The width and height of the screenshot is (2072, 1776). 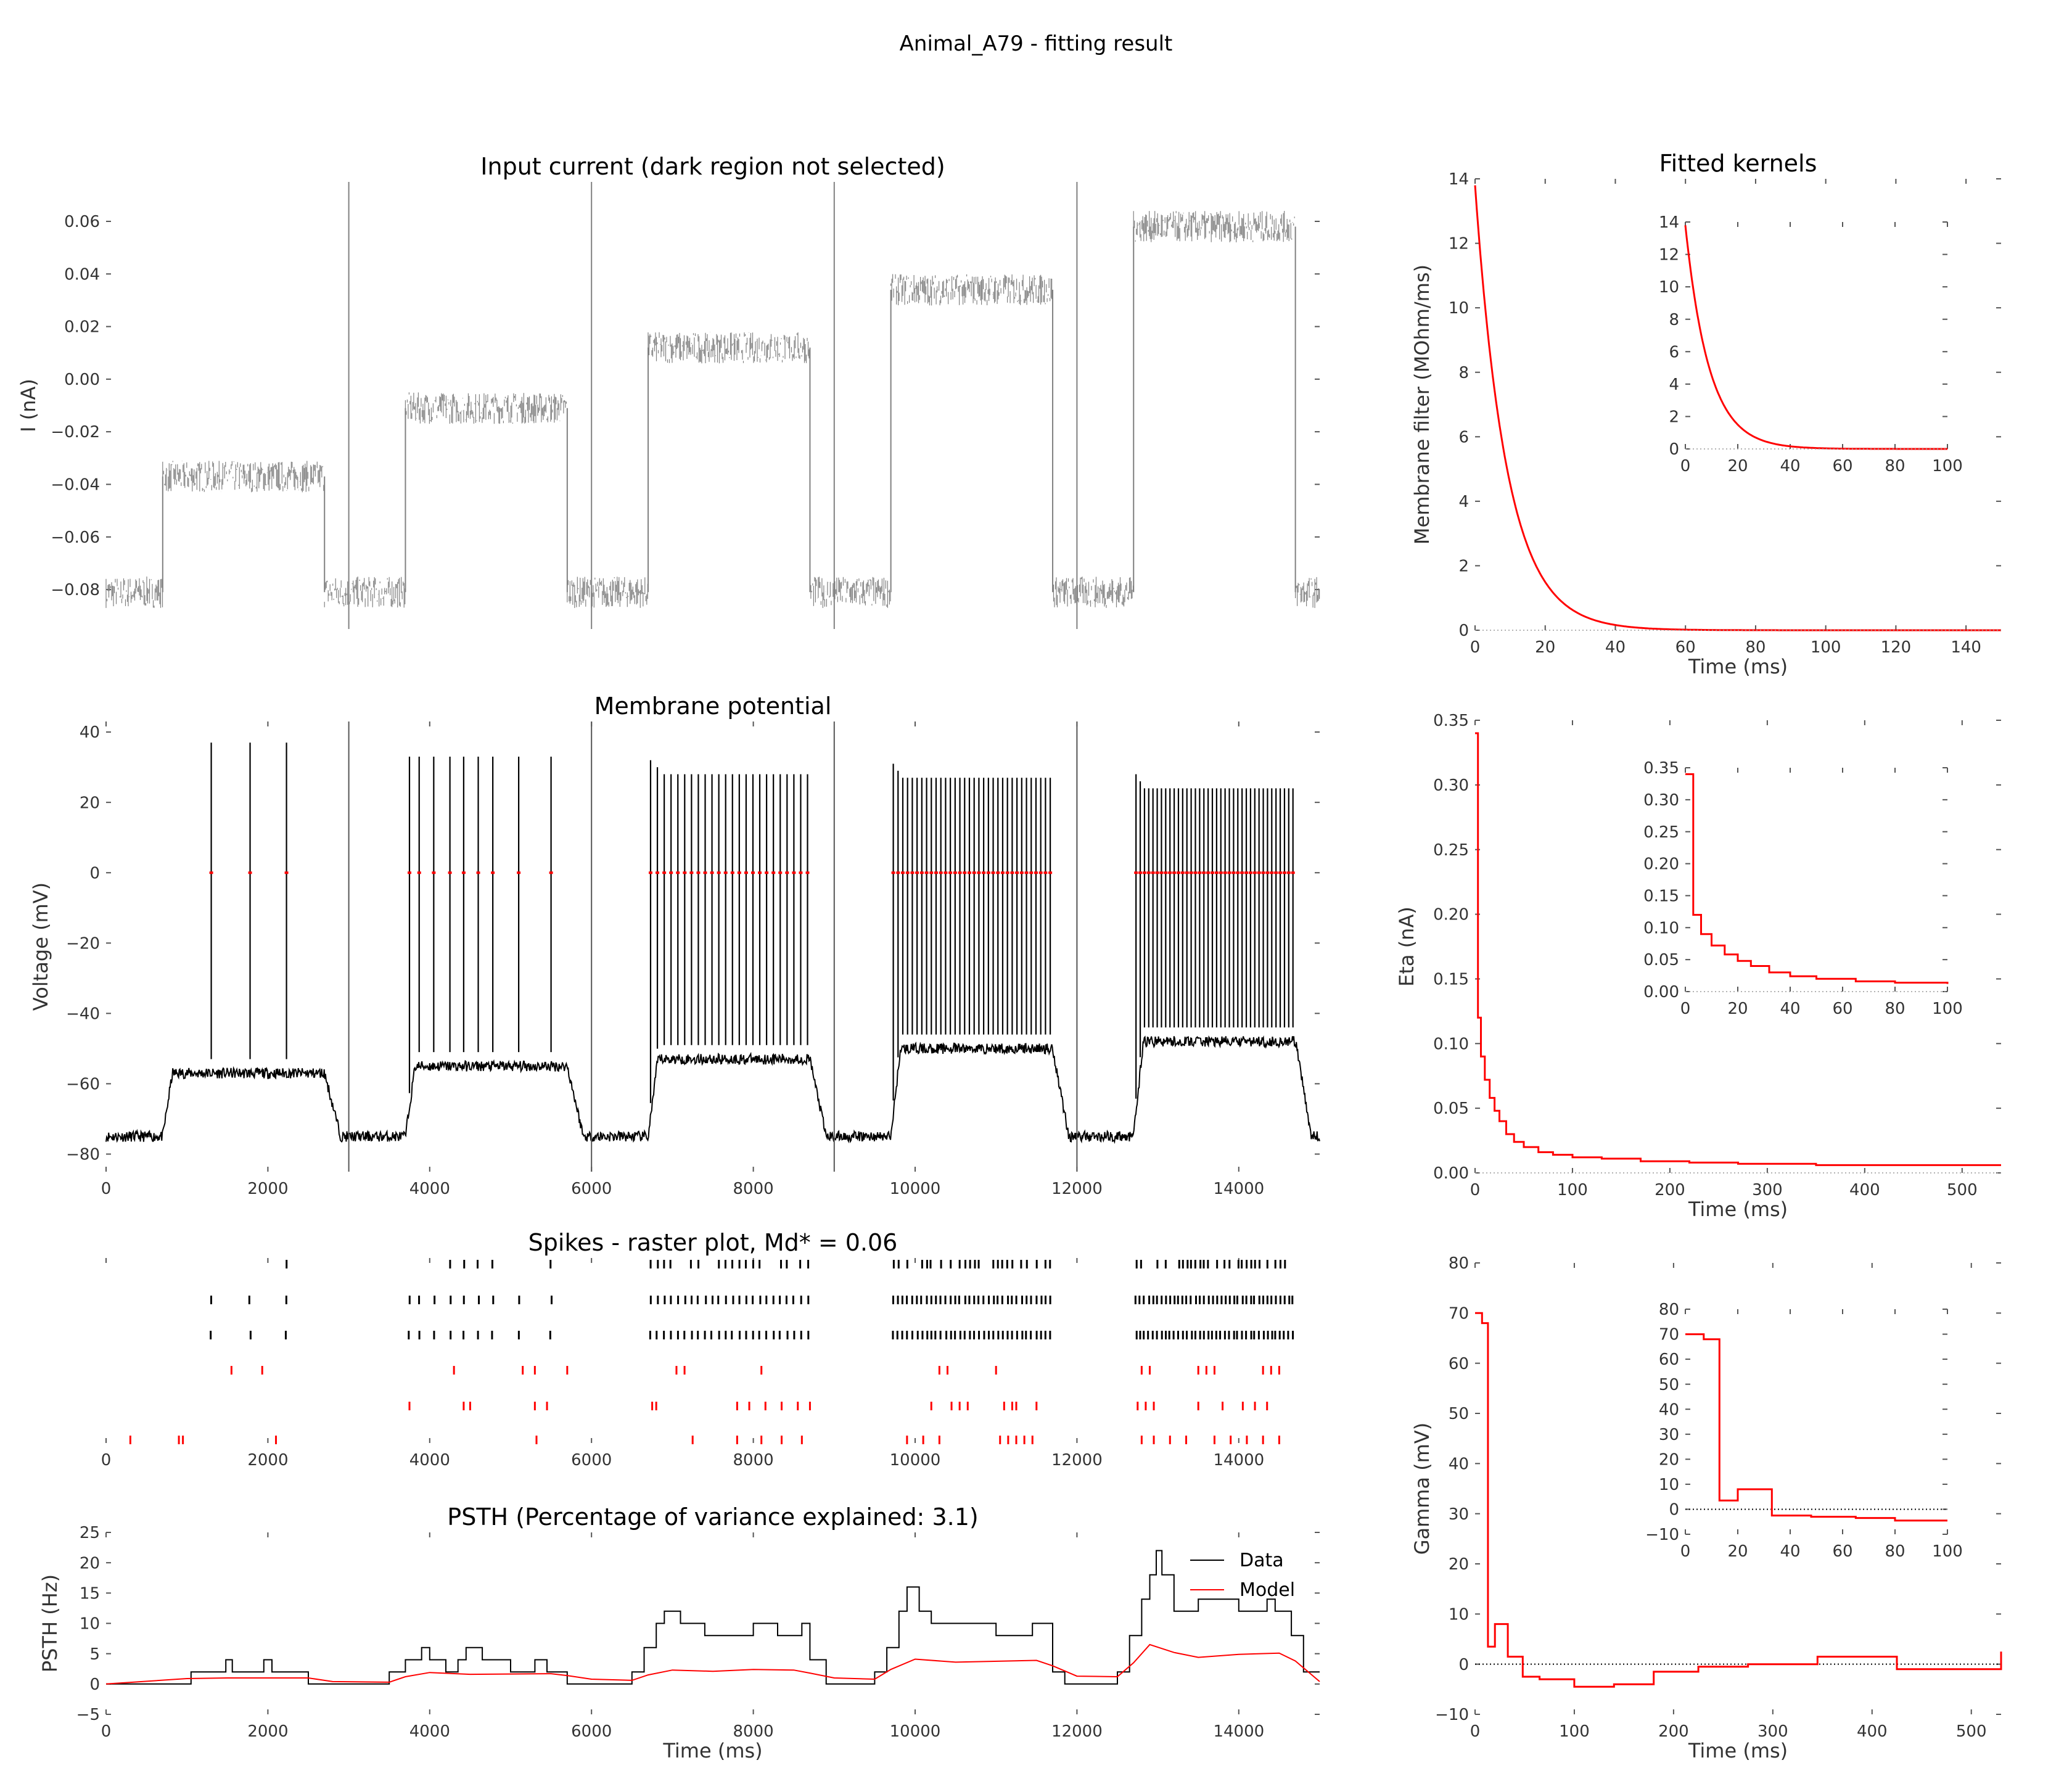 I want to click on y-axis-label: PSTH (Hz), so click(x=50, y=1623).